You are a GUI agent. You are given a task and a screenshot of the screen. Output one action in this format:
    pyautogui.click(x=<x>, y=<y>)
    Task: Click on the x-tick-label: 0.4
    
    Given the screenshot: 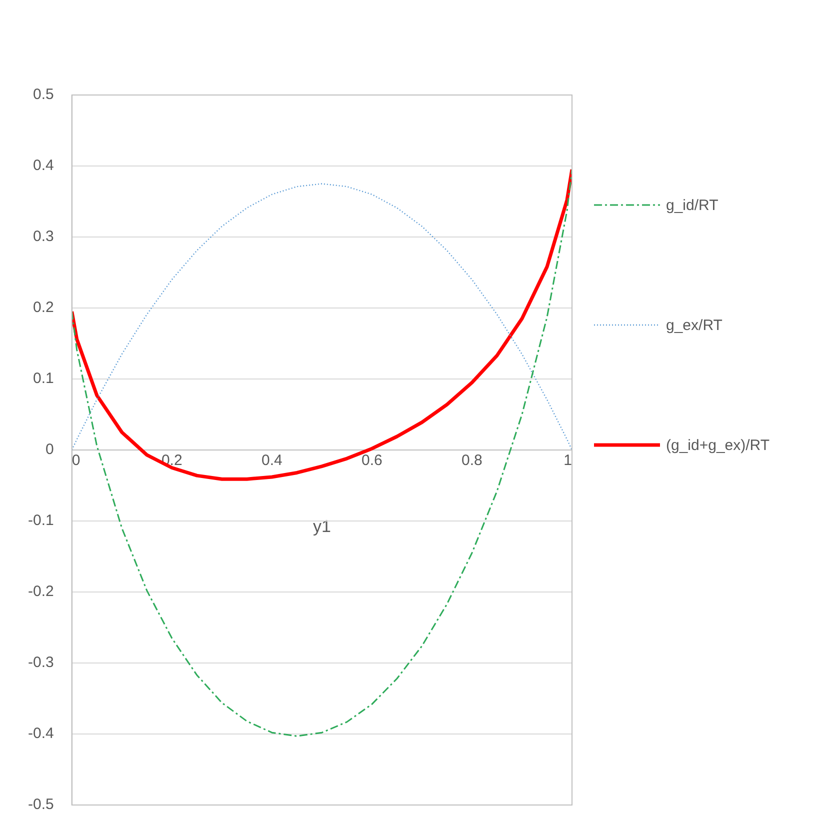 What is the action you would take?
    pyautogui.click(x=271, y=461)
    